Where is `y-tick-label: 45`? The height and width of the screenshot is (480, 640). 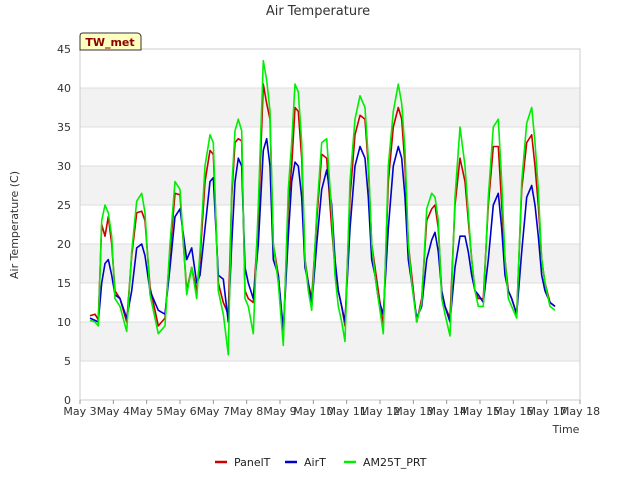 y-tick-label: 45 is located at coordinates (64, 49).